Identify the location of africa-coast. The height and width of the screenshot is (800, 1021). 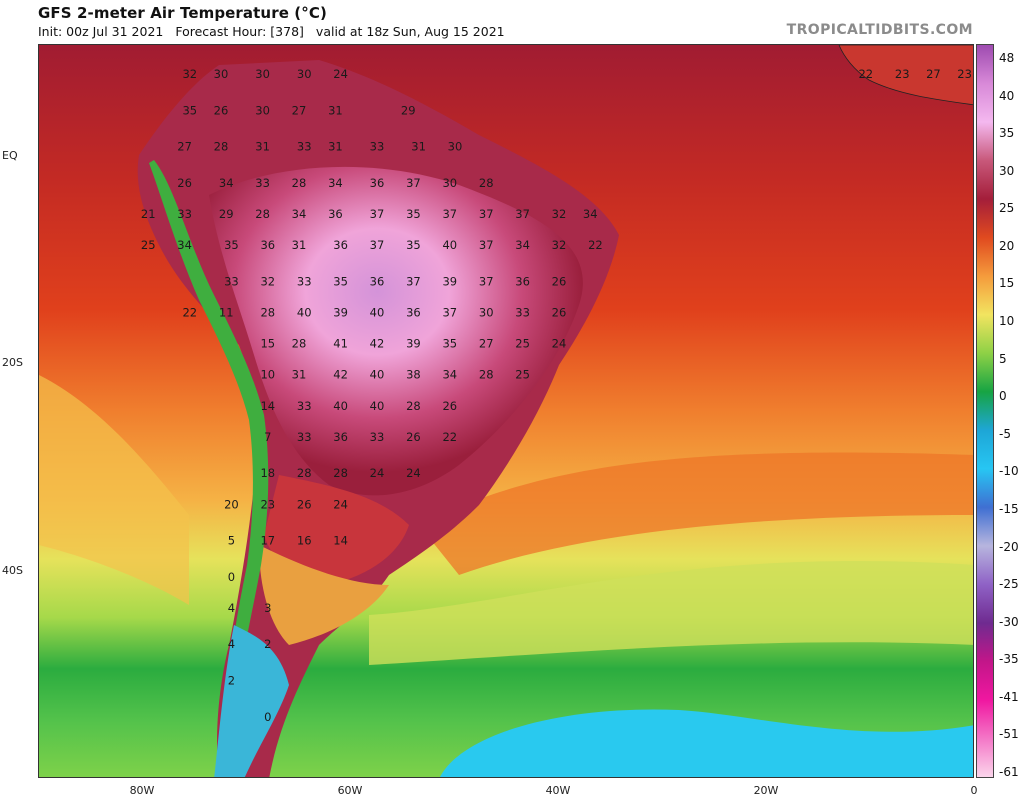
(905, 75).